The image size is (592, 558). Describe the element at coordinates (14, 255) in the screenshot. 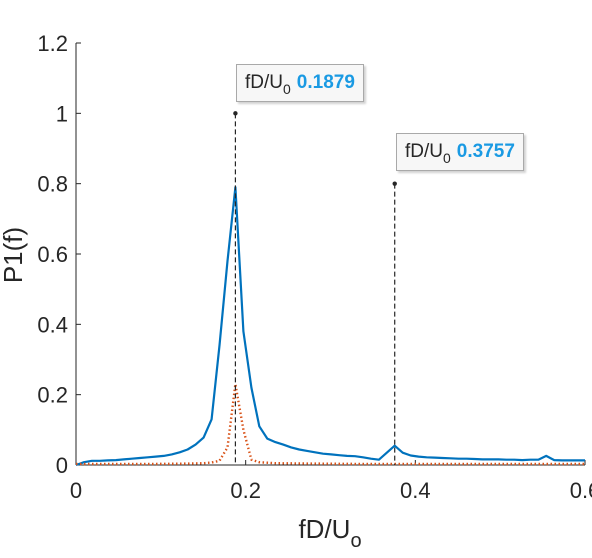

I see `y-axis-title: P1(f)` at that location.